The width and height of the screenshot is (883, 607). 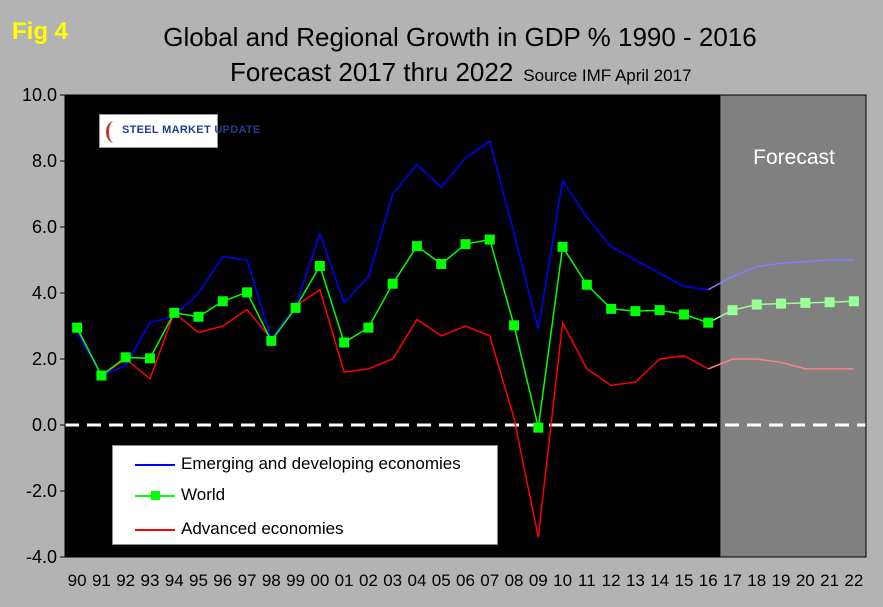 I want to click on x-tick-label: 01, so click(x=344, y=580).